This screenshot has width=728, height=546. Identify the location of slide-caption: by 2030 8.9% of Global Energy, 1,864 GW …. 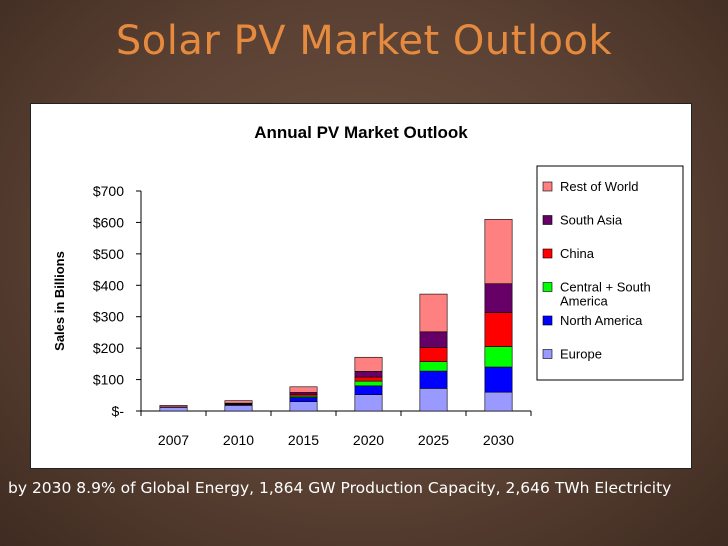
(340, 488).